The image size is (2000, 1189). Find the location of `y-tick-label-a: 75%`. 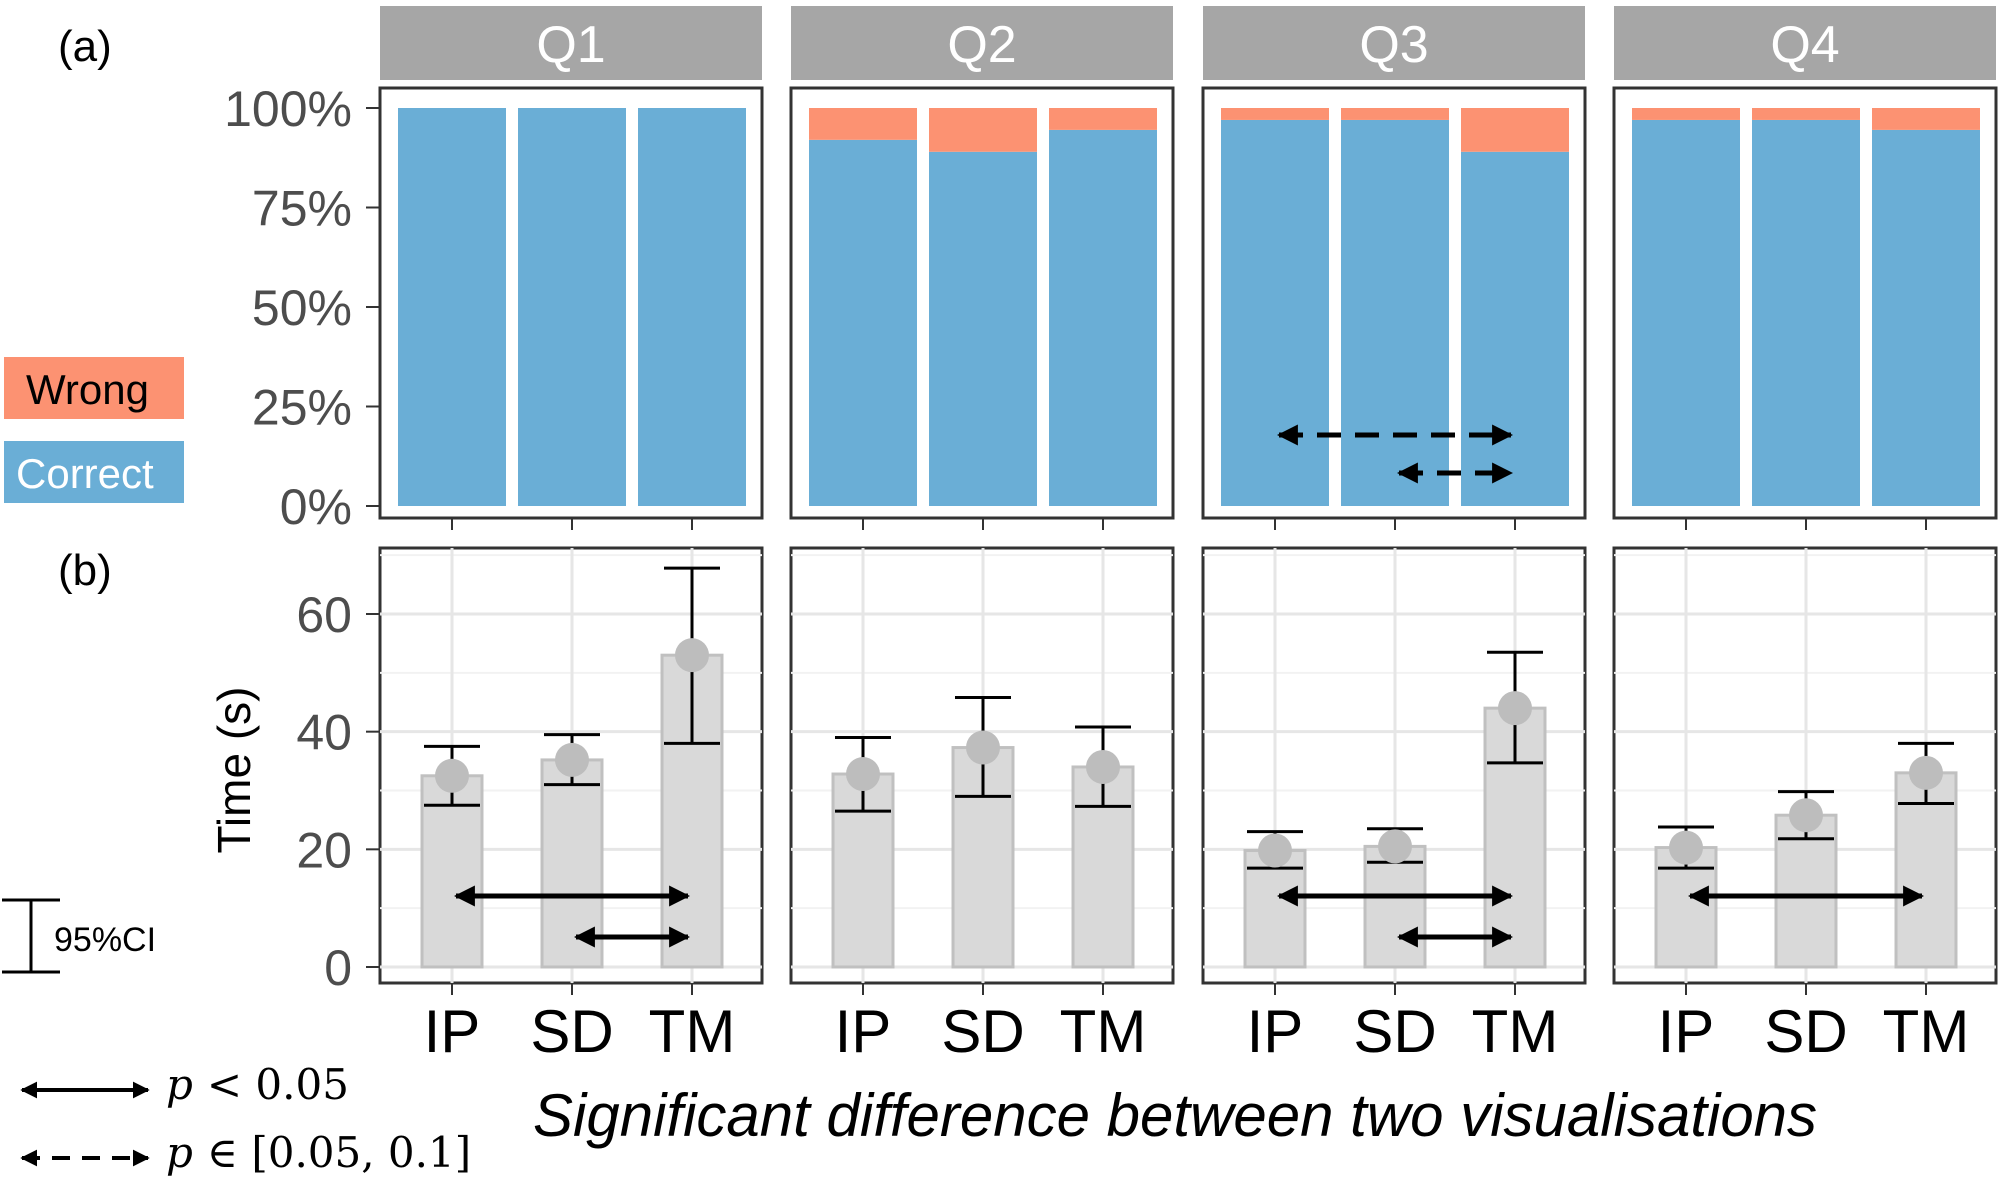

y-tick-label-a: 75% is located at coordinates (302, 209).